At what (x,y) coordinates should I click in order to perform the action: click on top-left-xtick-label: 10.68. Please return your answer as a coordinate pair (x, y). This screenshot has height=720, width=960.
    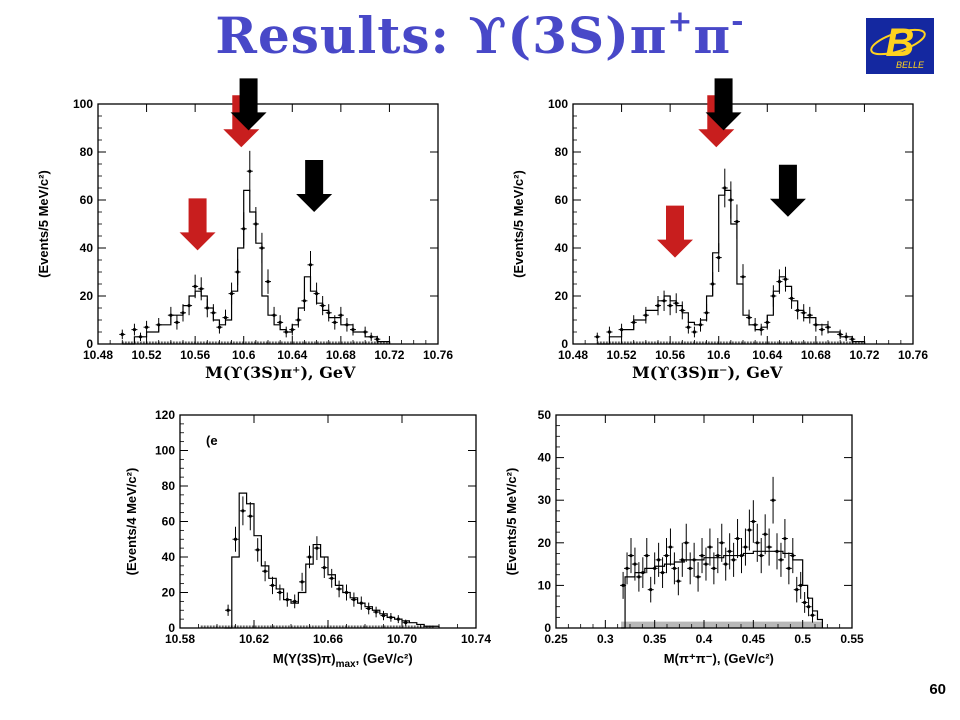
    Looking at the image, I should click on (341, 355).